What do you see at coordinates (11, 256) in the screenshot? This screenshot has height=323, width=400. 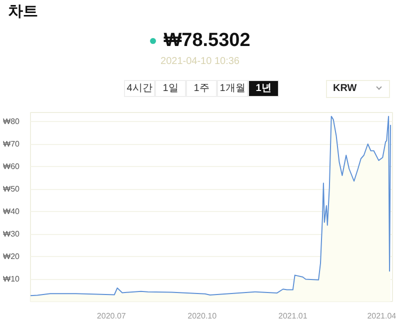 I see `y-tick-label: ₩20` at bounding box center [11, 256].